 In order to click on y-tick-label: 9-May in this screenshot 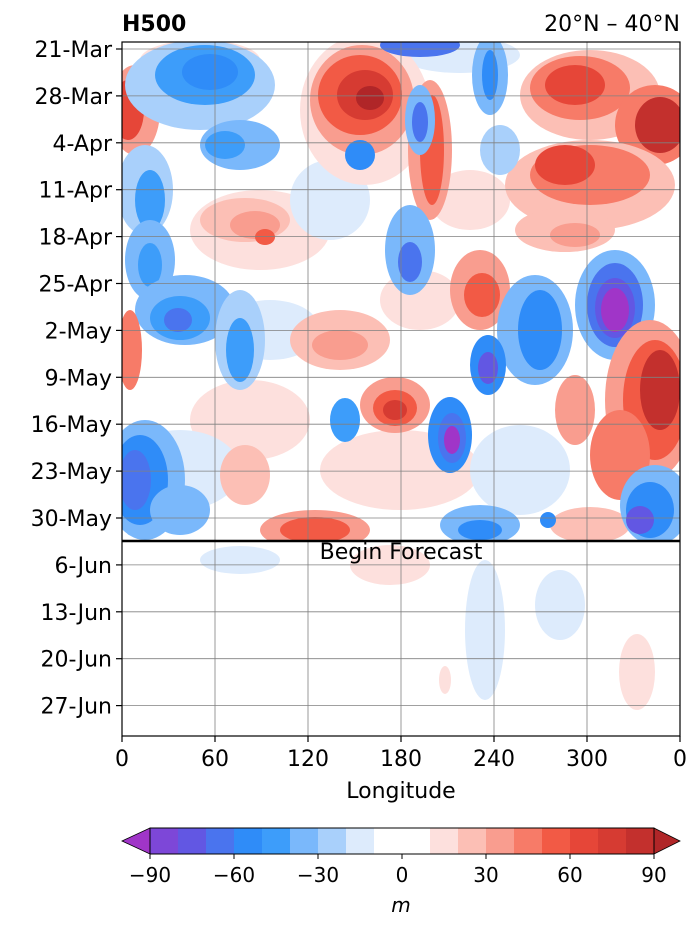, I will do `click(78, 378)`.